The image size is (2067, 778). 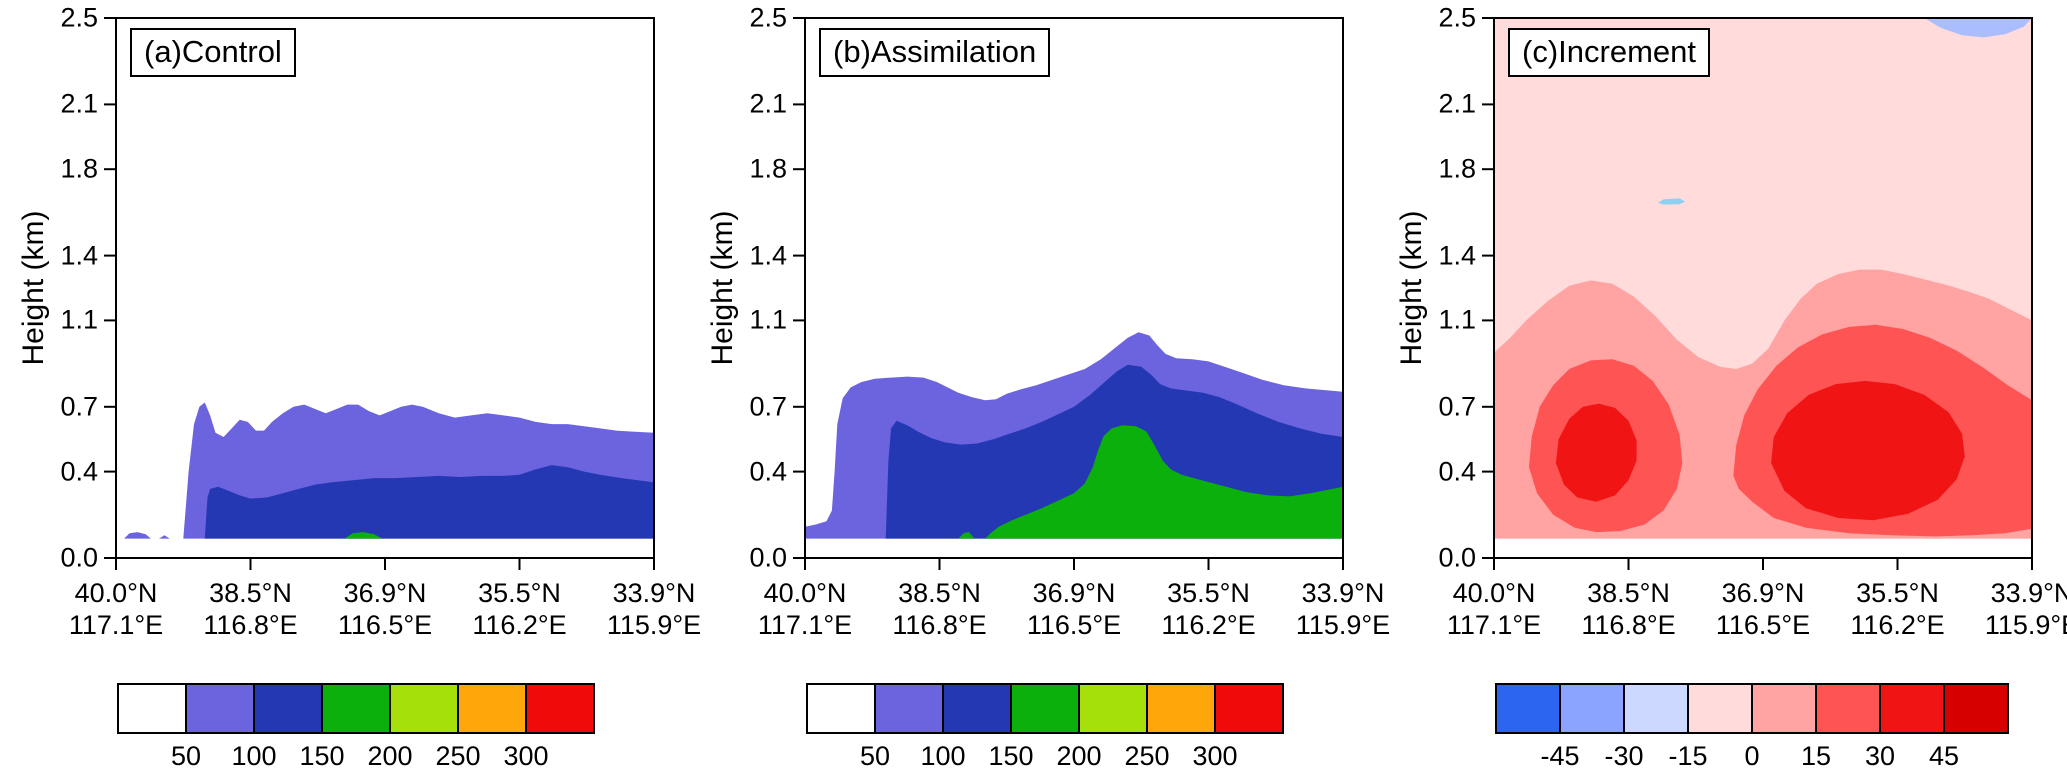 What do you see at coordinates (1880, 756) in the screenshot?
I see `colorbar-label: 30` at bounding box center [1880, 756].